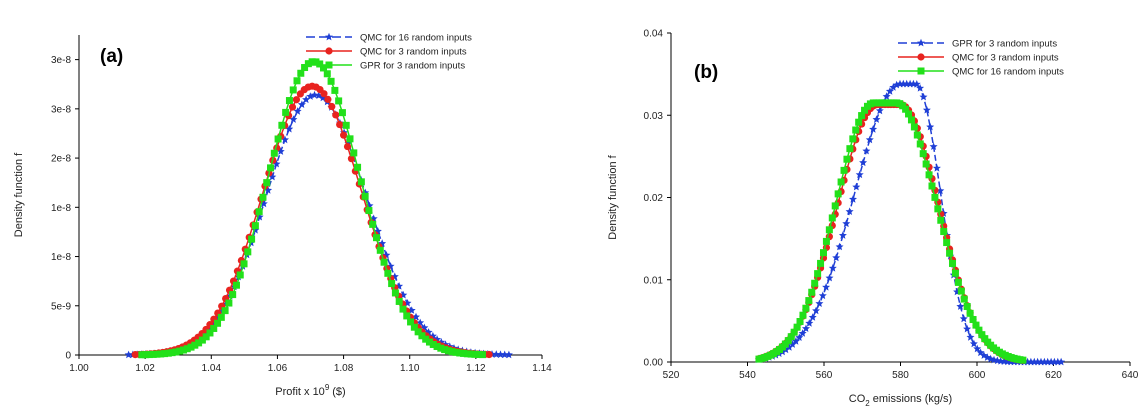  Describe the element at coordinates (671, 375) in the screenshot. I see `x-tick-label: 520` at that location.